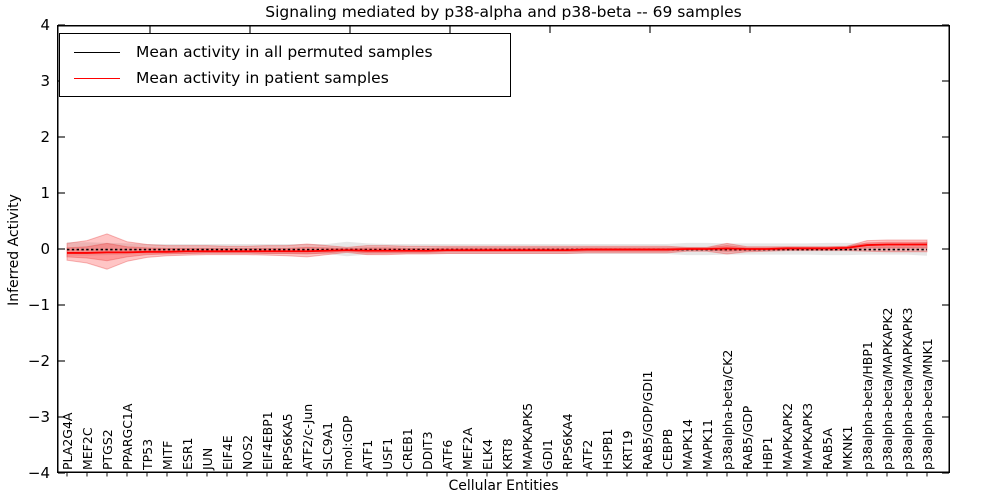  What do you see at coordinates (607, 449) in the screenshot?
I see `x-tick-label: HSPB1` at bounding box center [607, 449].